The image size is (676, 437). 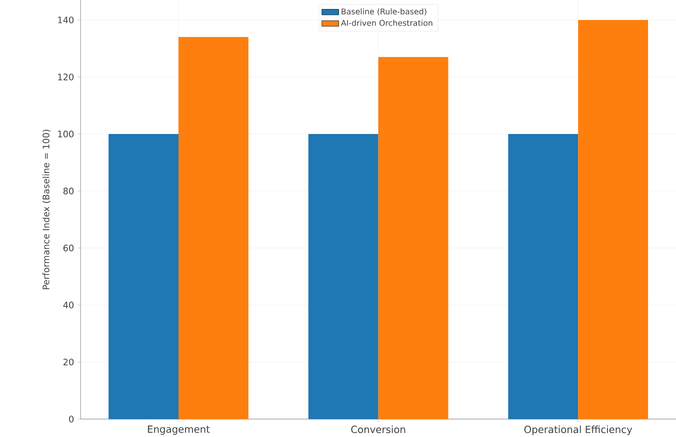 I want to click on y-tick-label: 100, so click(x=66, y=134).